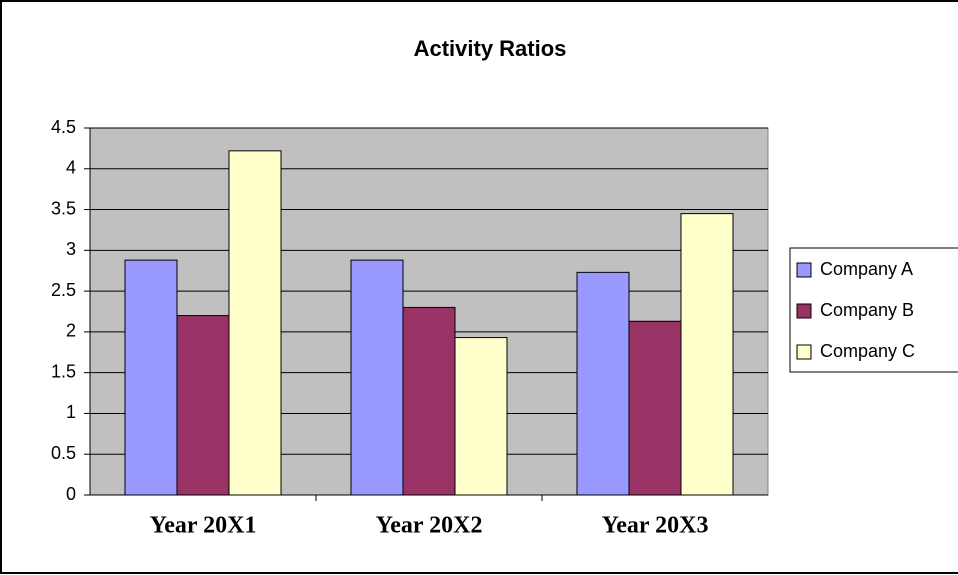 The width and height of the screenshot is (958, 575). What do you see at coordinates (63, 127) in the screenshot?
I see `y-tick-label: 4.5` at bounding box center [63, 127].